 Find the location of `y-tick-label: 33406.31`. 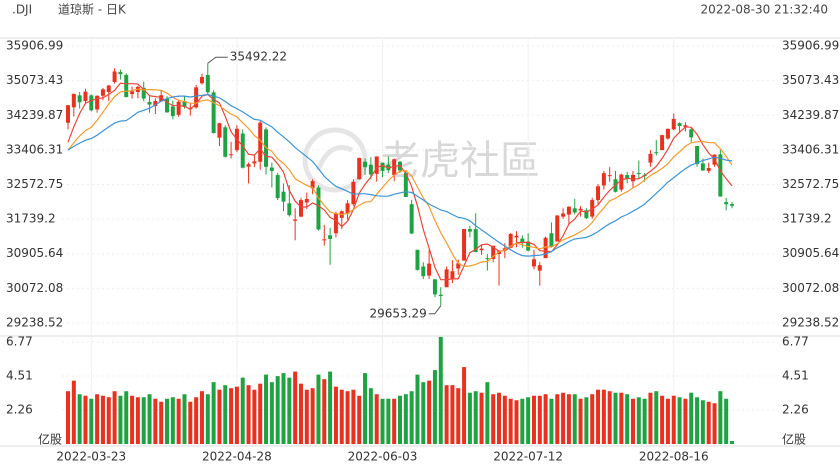

y-tick-label: 33406.31 is located at coordinates (34, 149).